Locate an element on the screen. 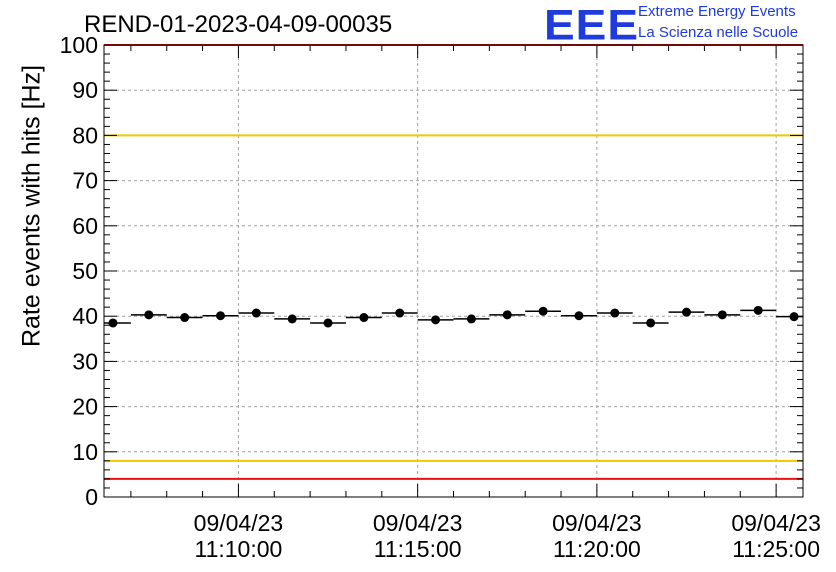 The width and height of the screenshot is (836, 572). y-tick-label: 20 is located at coordinates (85, 407).